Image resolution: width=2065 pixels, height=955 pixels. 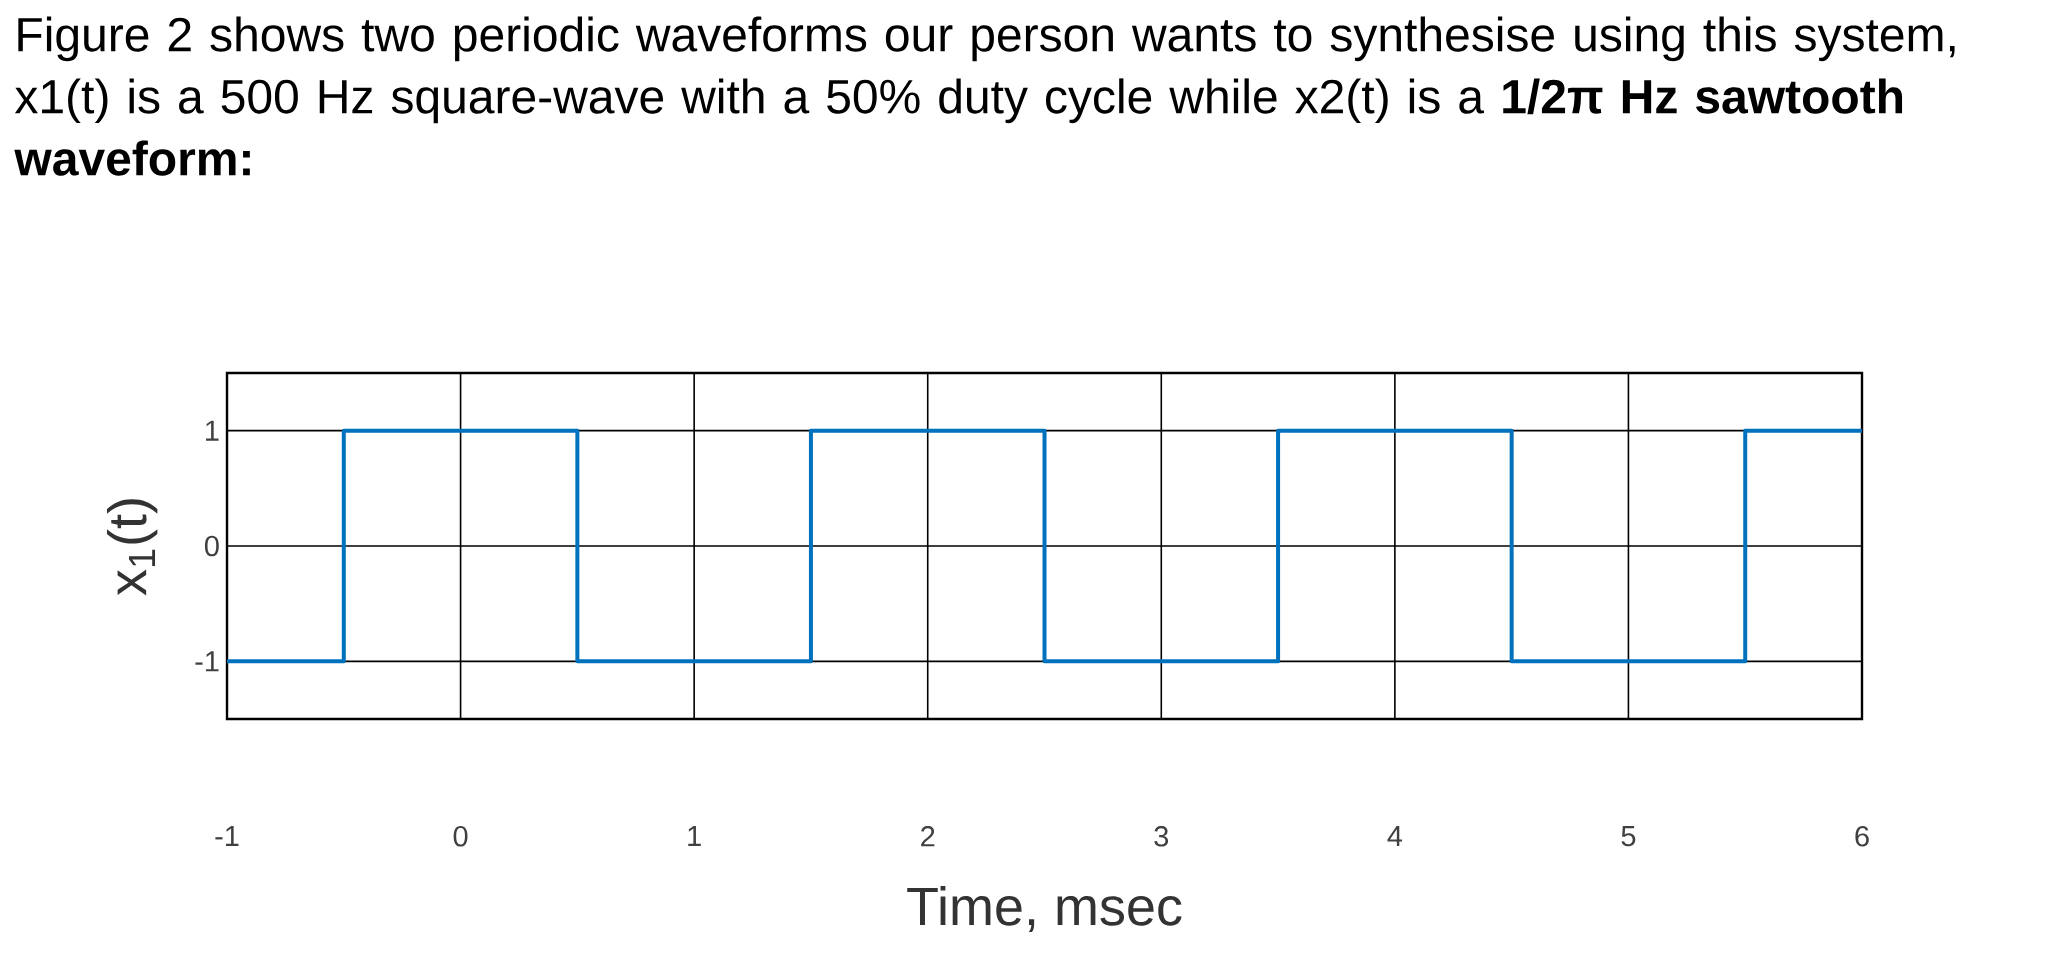 I want to click on x-tick-label: 6, so click(x=1862, y=836).